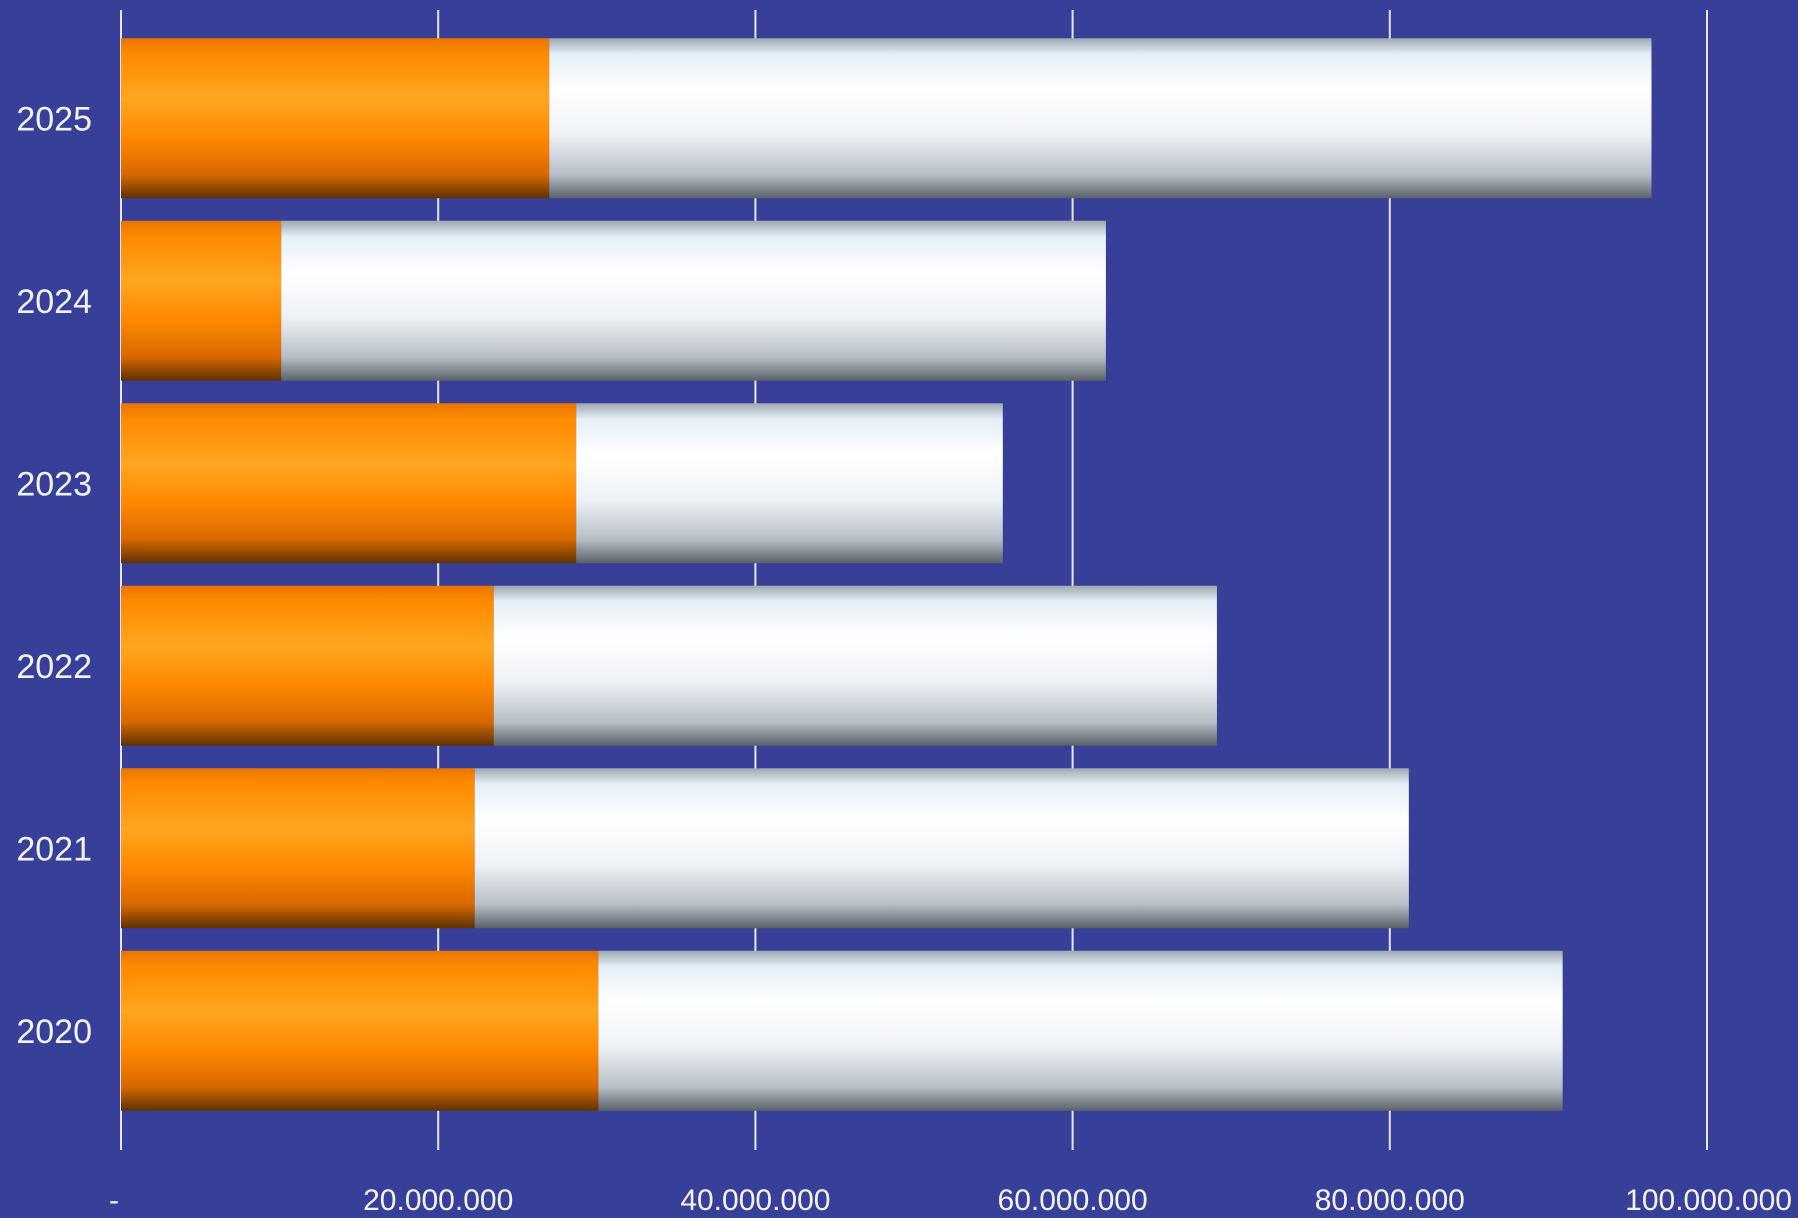 The width and height of the screenshot is (1798, 1218). I want to click on y-tick-label-2023: 2023, so click(54, 484).